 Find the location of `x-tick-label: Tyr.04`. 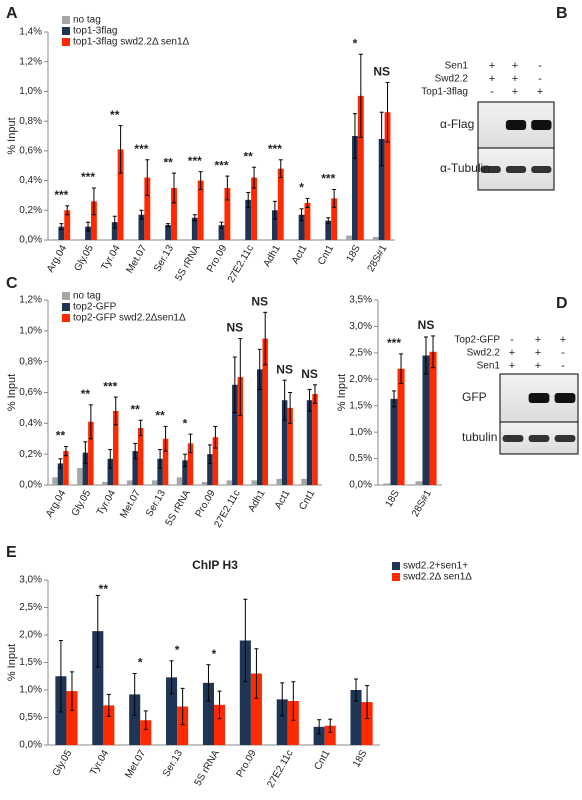

x-tick-label: Tyr.04 is located at coordinates (110, 257).